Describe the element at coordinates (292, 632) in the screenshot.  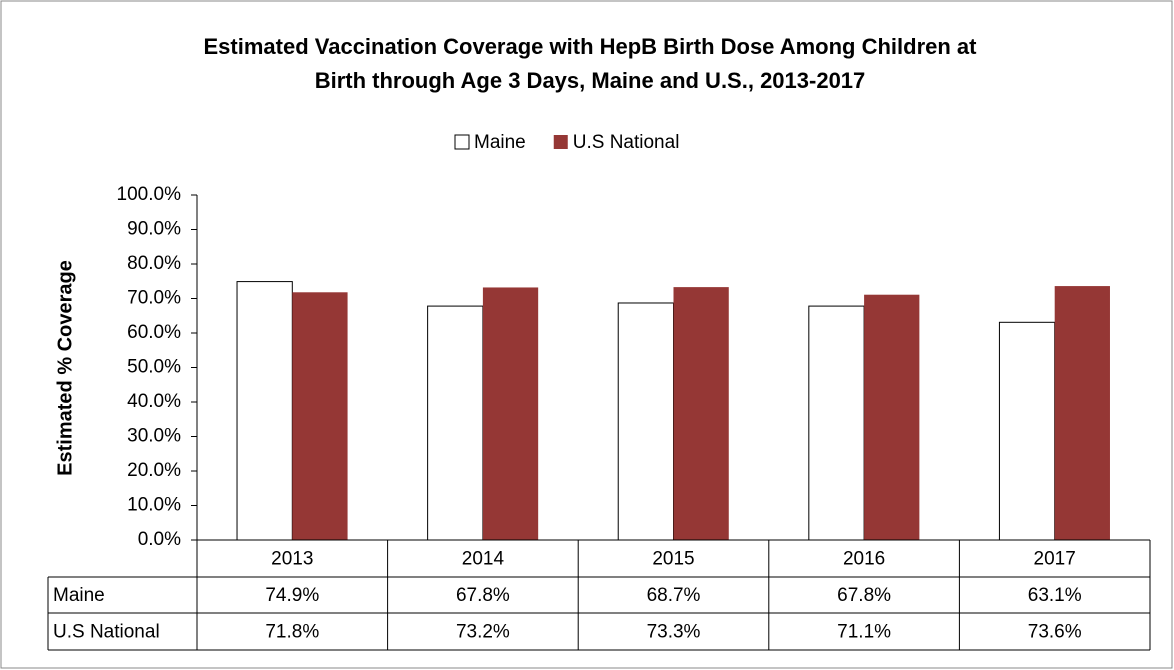
I see `table-cell: 71.8%` at that location.